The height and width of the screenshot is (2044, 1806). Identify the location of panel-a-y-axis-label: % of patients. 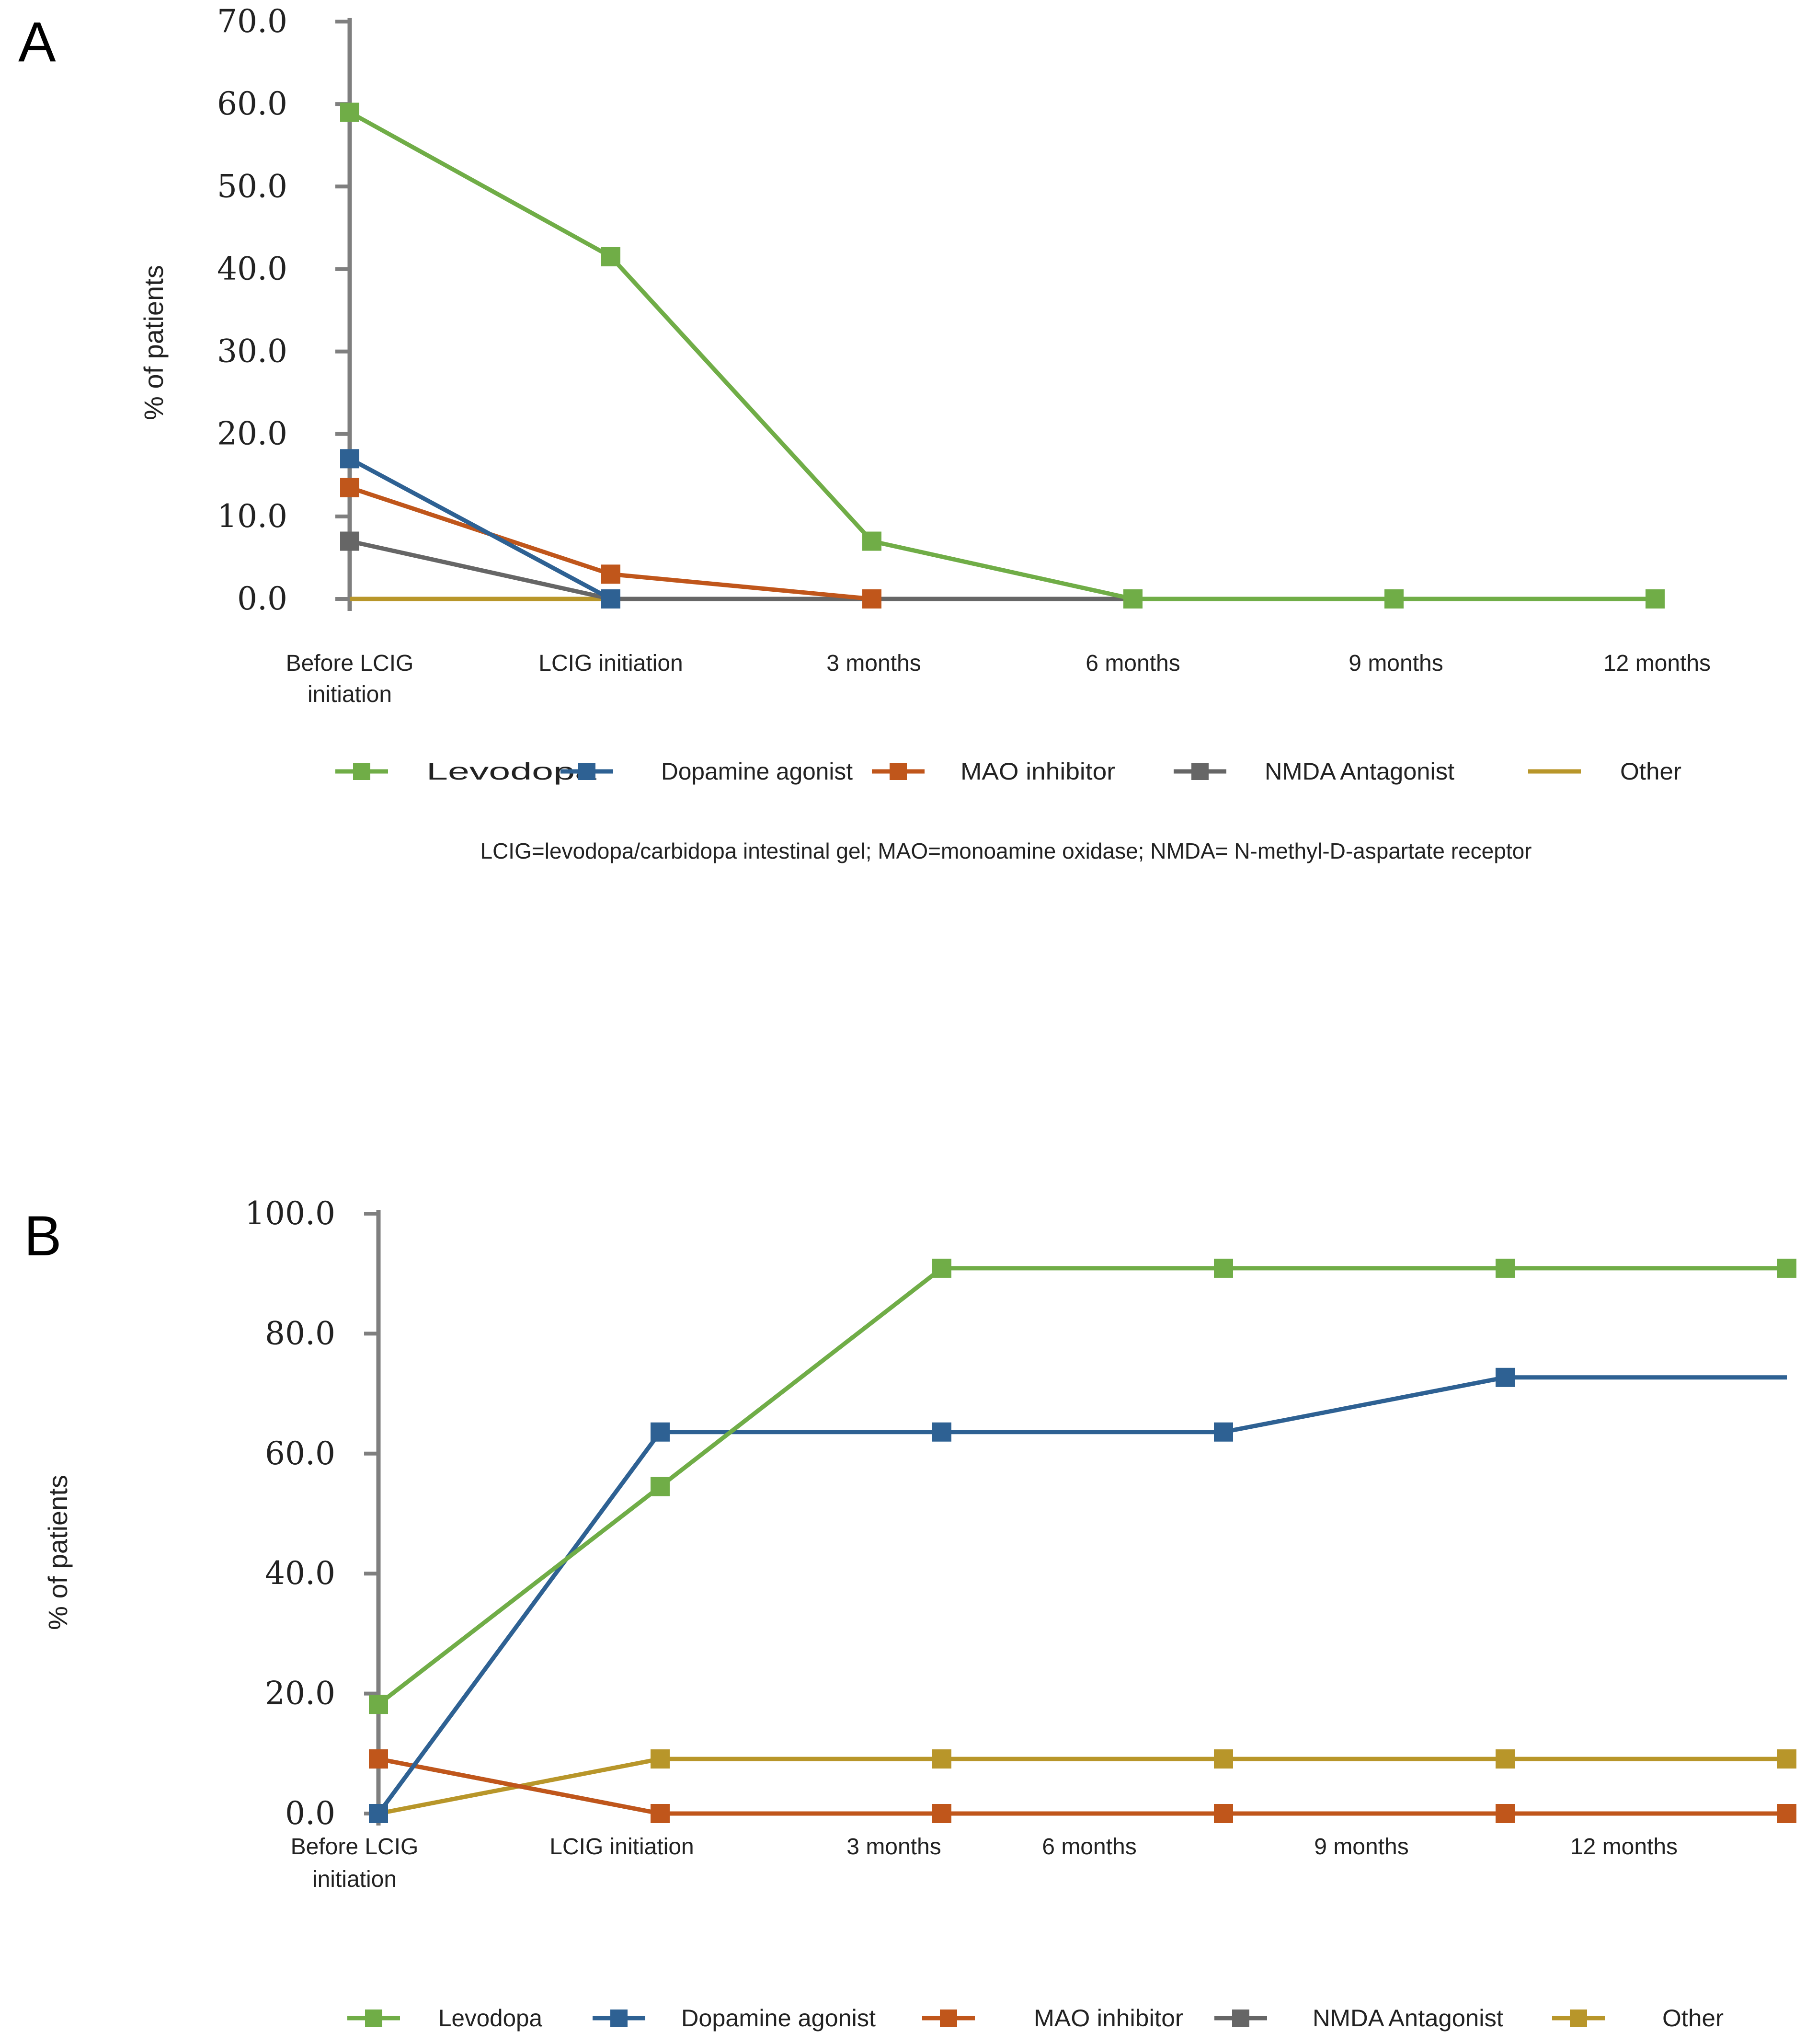
(153, 342).